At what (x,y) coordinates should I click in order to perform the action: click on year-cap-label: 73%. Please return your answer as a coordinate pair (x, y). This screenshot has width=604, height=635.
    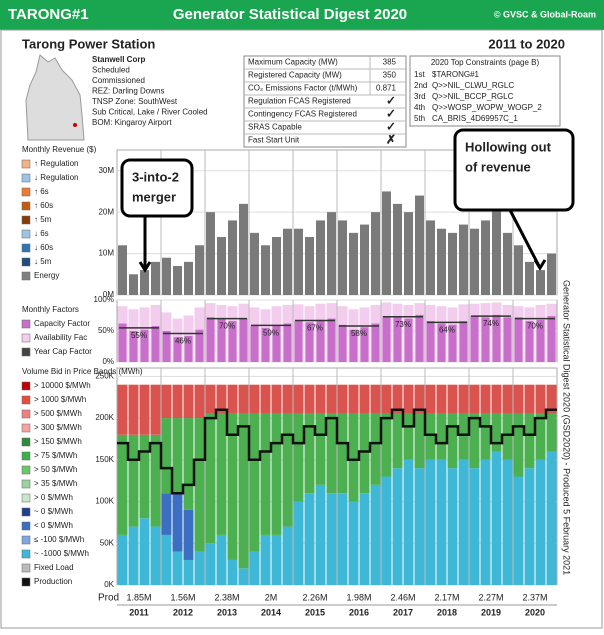
    Looking at the image, I should click on (403, 324).